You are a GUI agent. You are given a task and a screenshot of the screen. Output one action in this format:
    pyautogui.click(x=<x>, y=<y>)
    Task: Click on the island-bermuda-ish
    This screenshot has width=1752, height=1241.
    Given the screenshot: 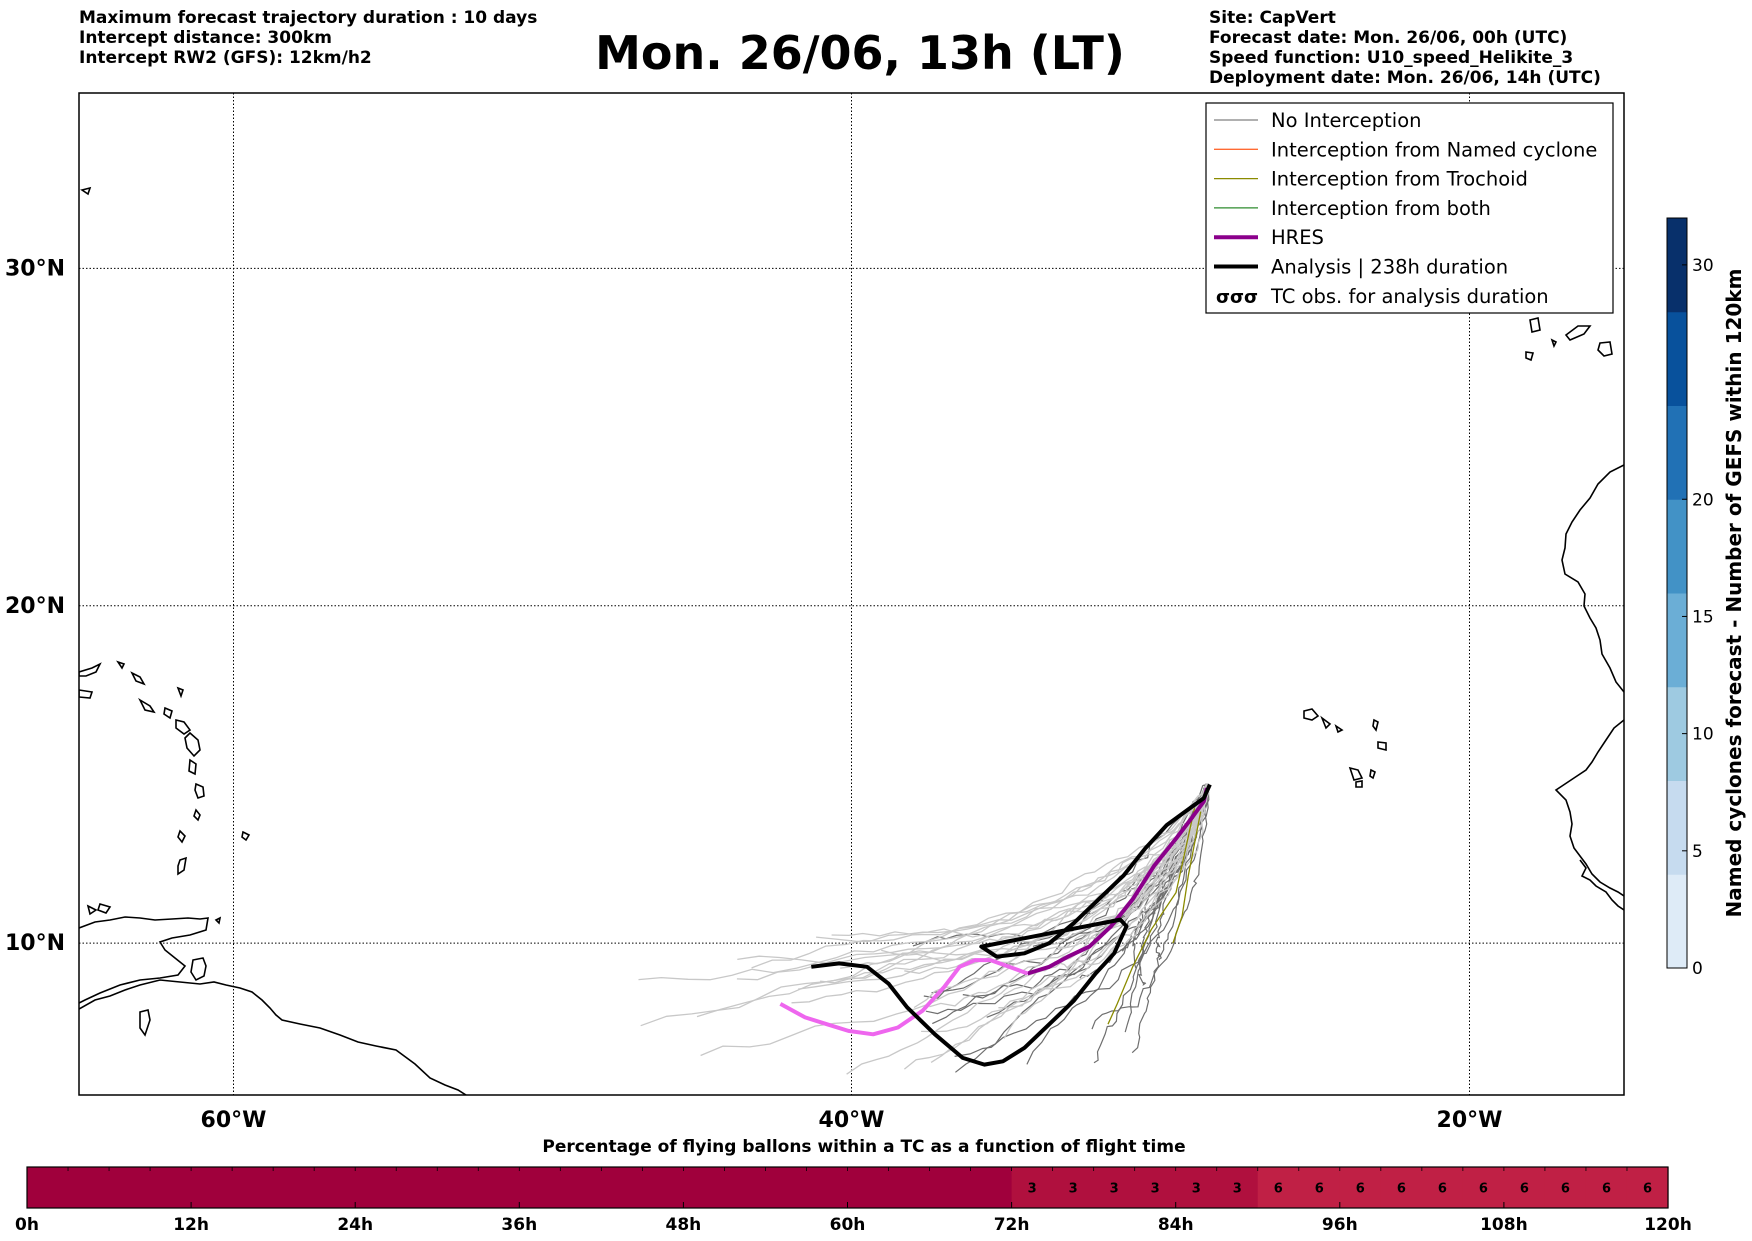 What is the action you would take?
    pyautogui.click(x=86, y=191)
    